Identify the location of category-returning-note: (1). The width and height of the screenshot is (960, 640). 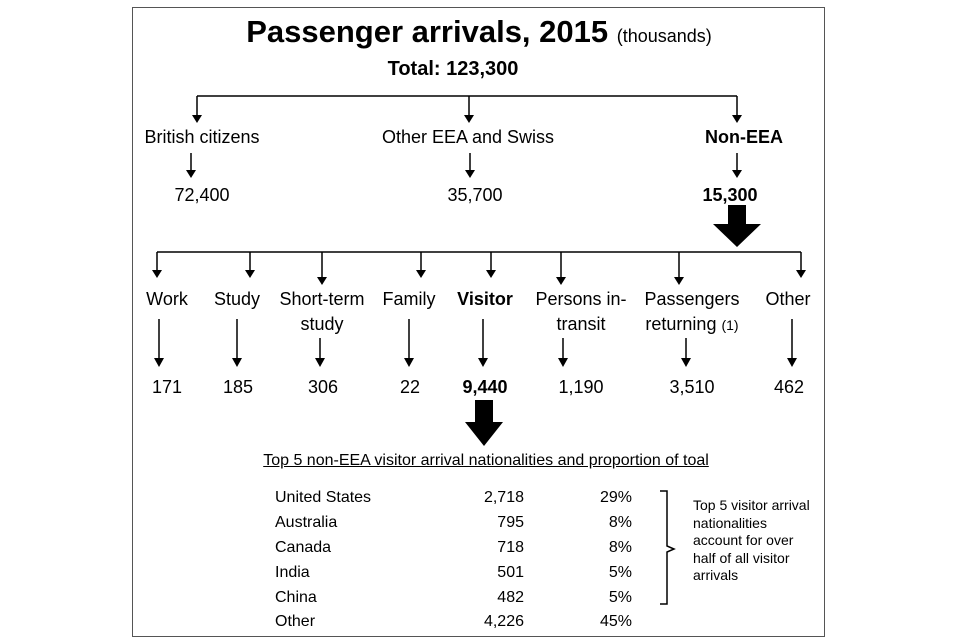
(730, 325).